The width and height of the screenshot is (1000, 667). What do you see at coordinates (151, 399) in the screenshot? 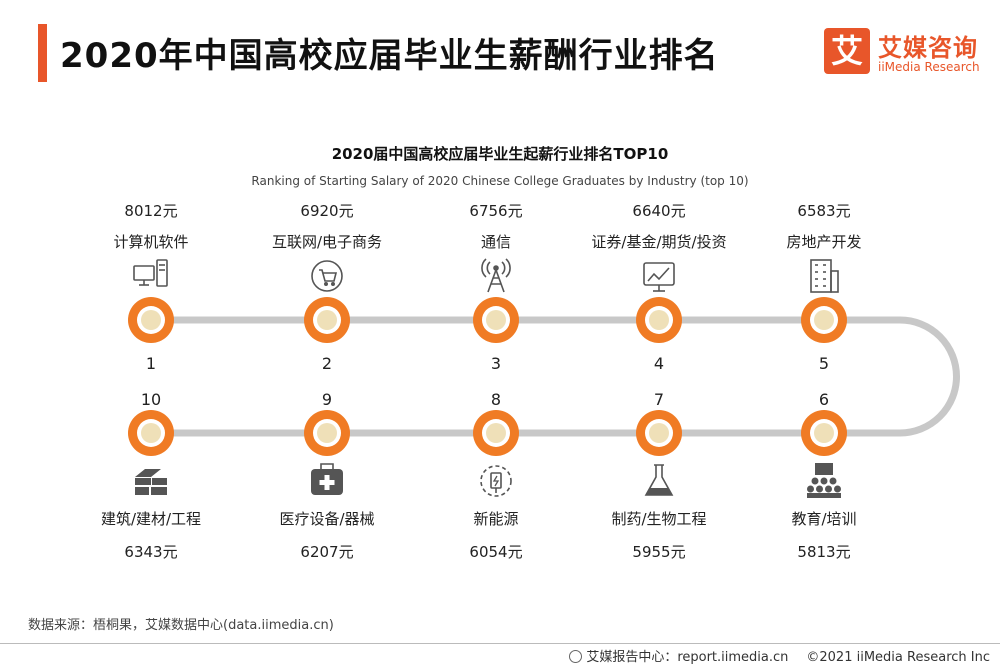
I see `rank-number: 10` at bounding box center [151, 399].